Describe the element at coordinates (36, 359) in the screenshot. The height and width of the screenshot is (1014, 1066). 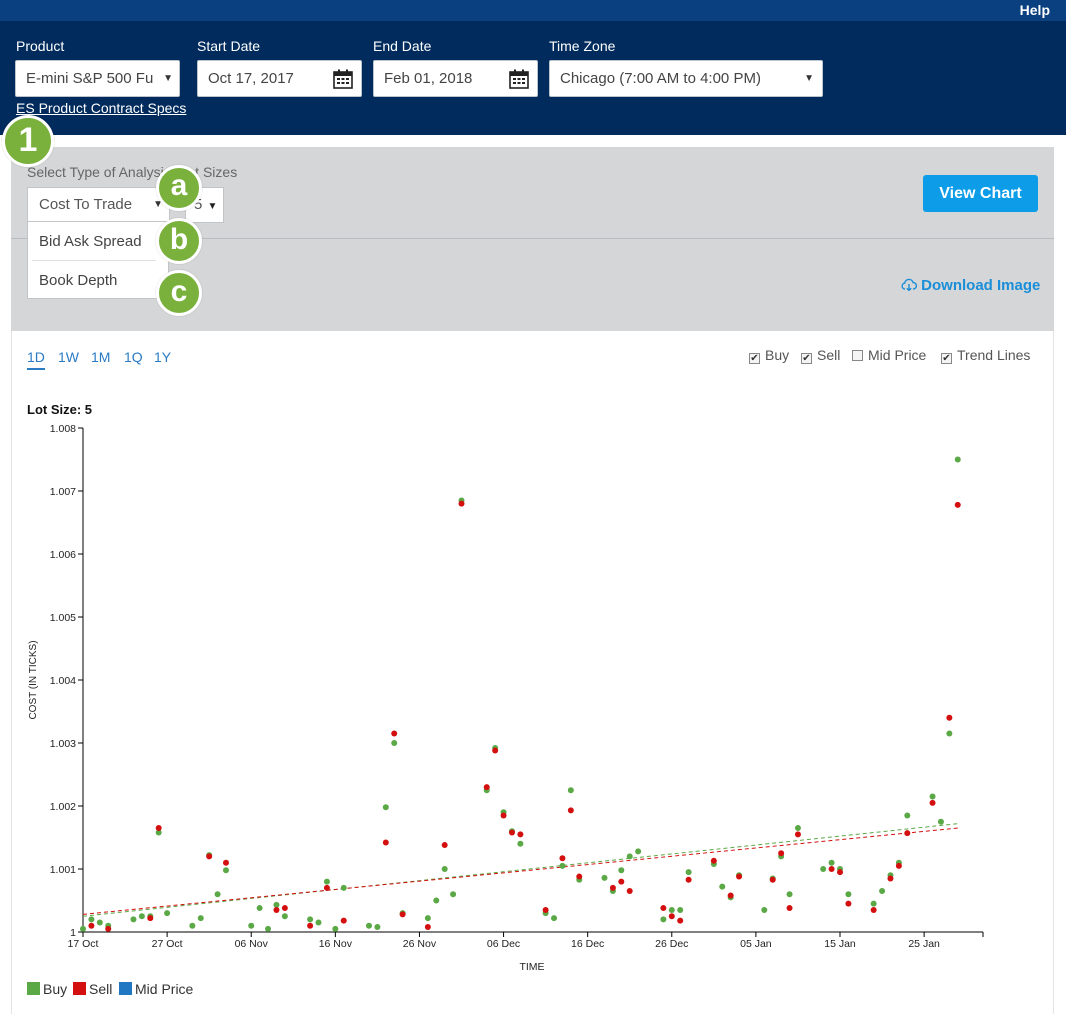
I see `range-tab-1d: 1D` at that location.